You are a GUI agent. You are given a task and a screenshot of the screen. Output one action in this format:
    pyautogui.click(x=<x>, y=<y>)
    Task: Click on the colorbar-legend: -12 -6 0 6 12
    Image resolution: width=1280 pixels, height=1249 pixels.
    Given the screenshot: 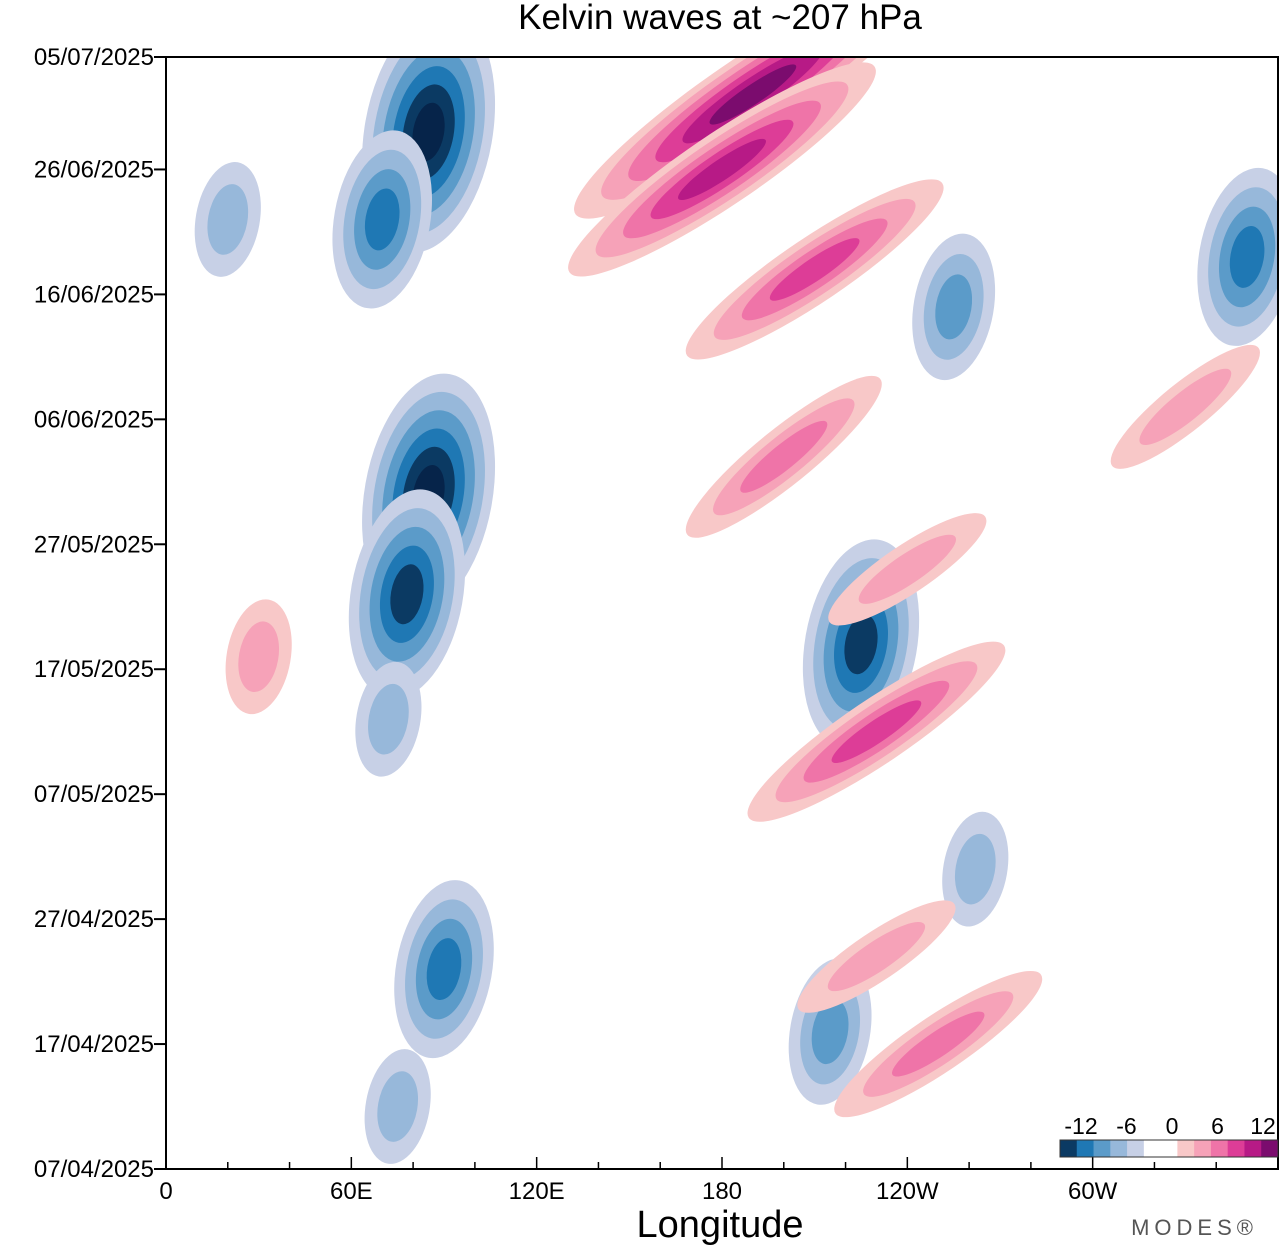 What is the action you would take?
    pyautogui.click(x=1169, y=1135)
    